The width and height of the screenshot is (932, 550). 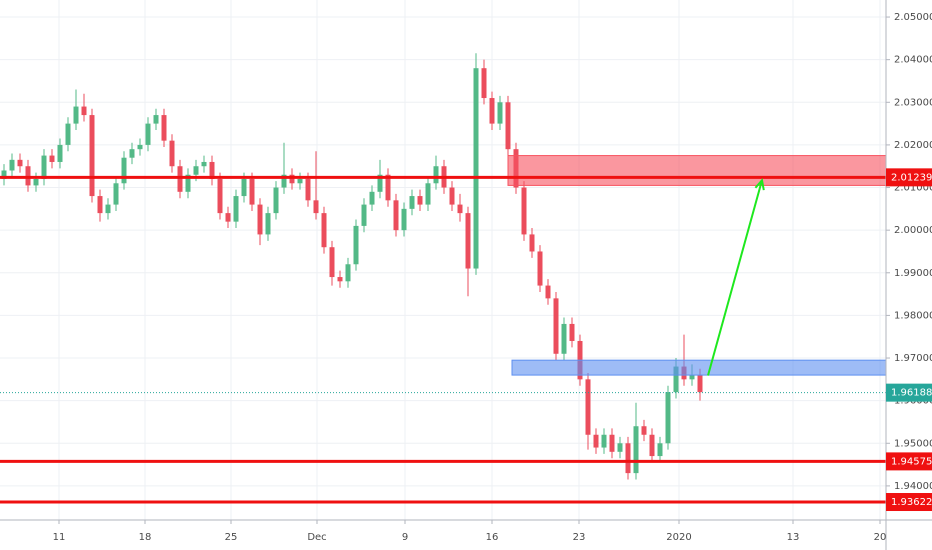 I want to click on y-tick-label: 1.94000, so click(x=913, y=486).